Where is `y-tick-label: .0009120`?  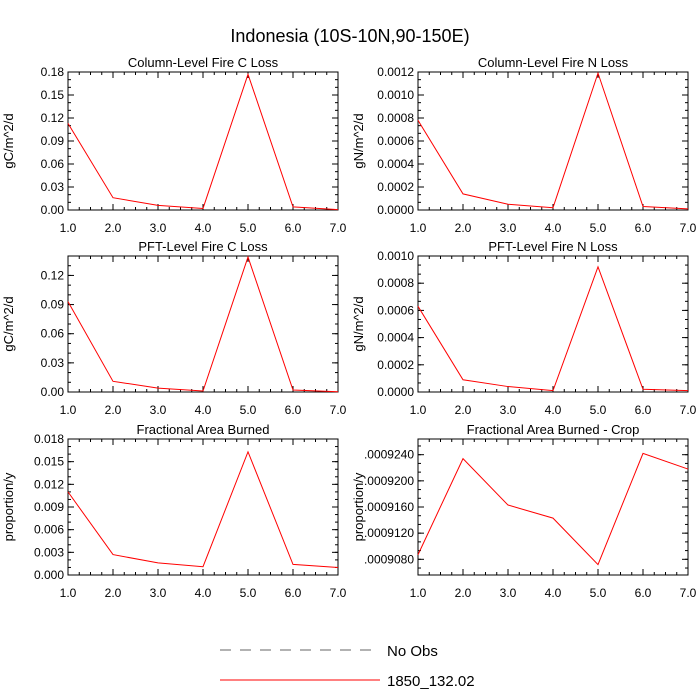
y-tick-label: .0009120 is located at coordinates (389, 533).